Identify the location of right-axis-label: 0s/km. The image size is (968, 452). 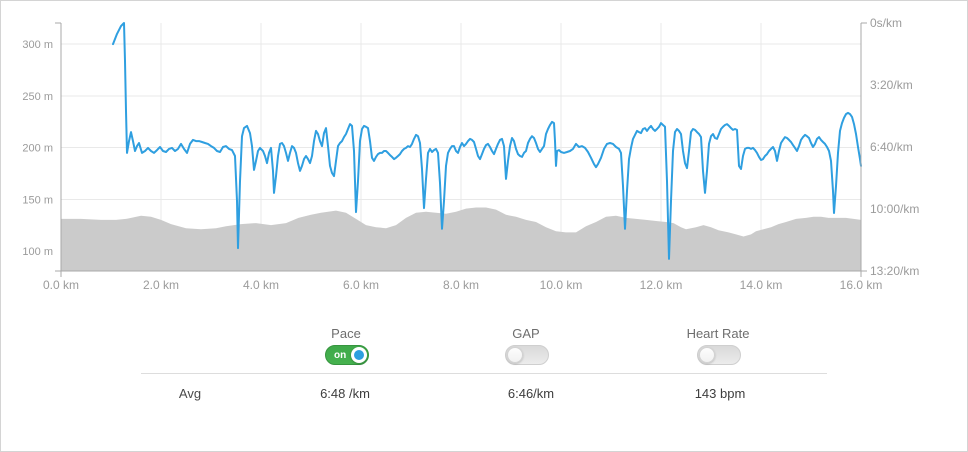
(886, 23).